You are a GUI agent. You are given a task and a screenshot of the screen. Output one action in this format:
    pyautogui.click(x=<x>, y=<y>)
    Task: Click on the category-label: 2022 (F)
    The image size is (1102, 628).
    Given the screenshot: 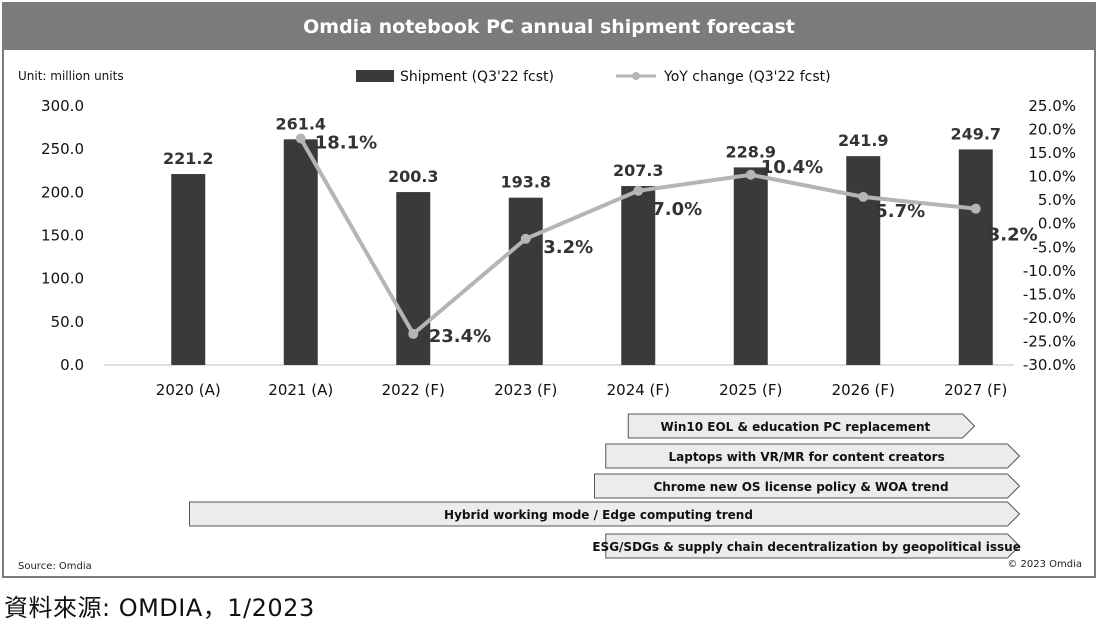 What is the action you would take?
    pyautogui.click(x=413, y=390)
    